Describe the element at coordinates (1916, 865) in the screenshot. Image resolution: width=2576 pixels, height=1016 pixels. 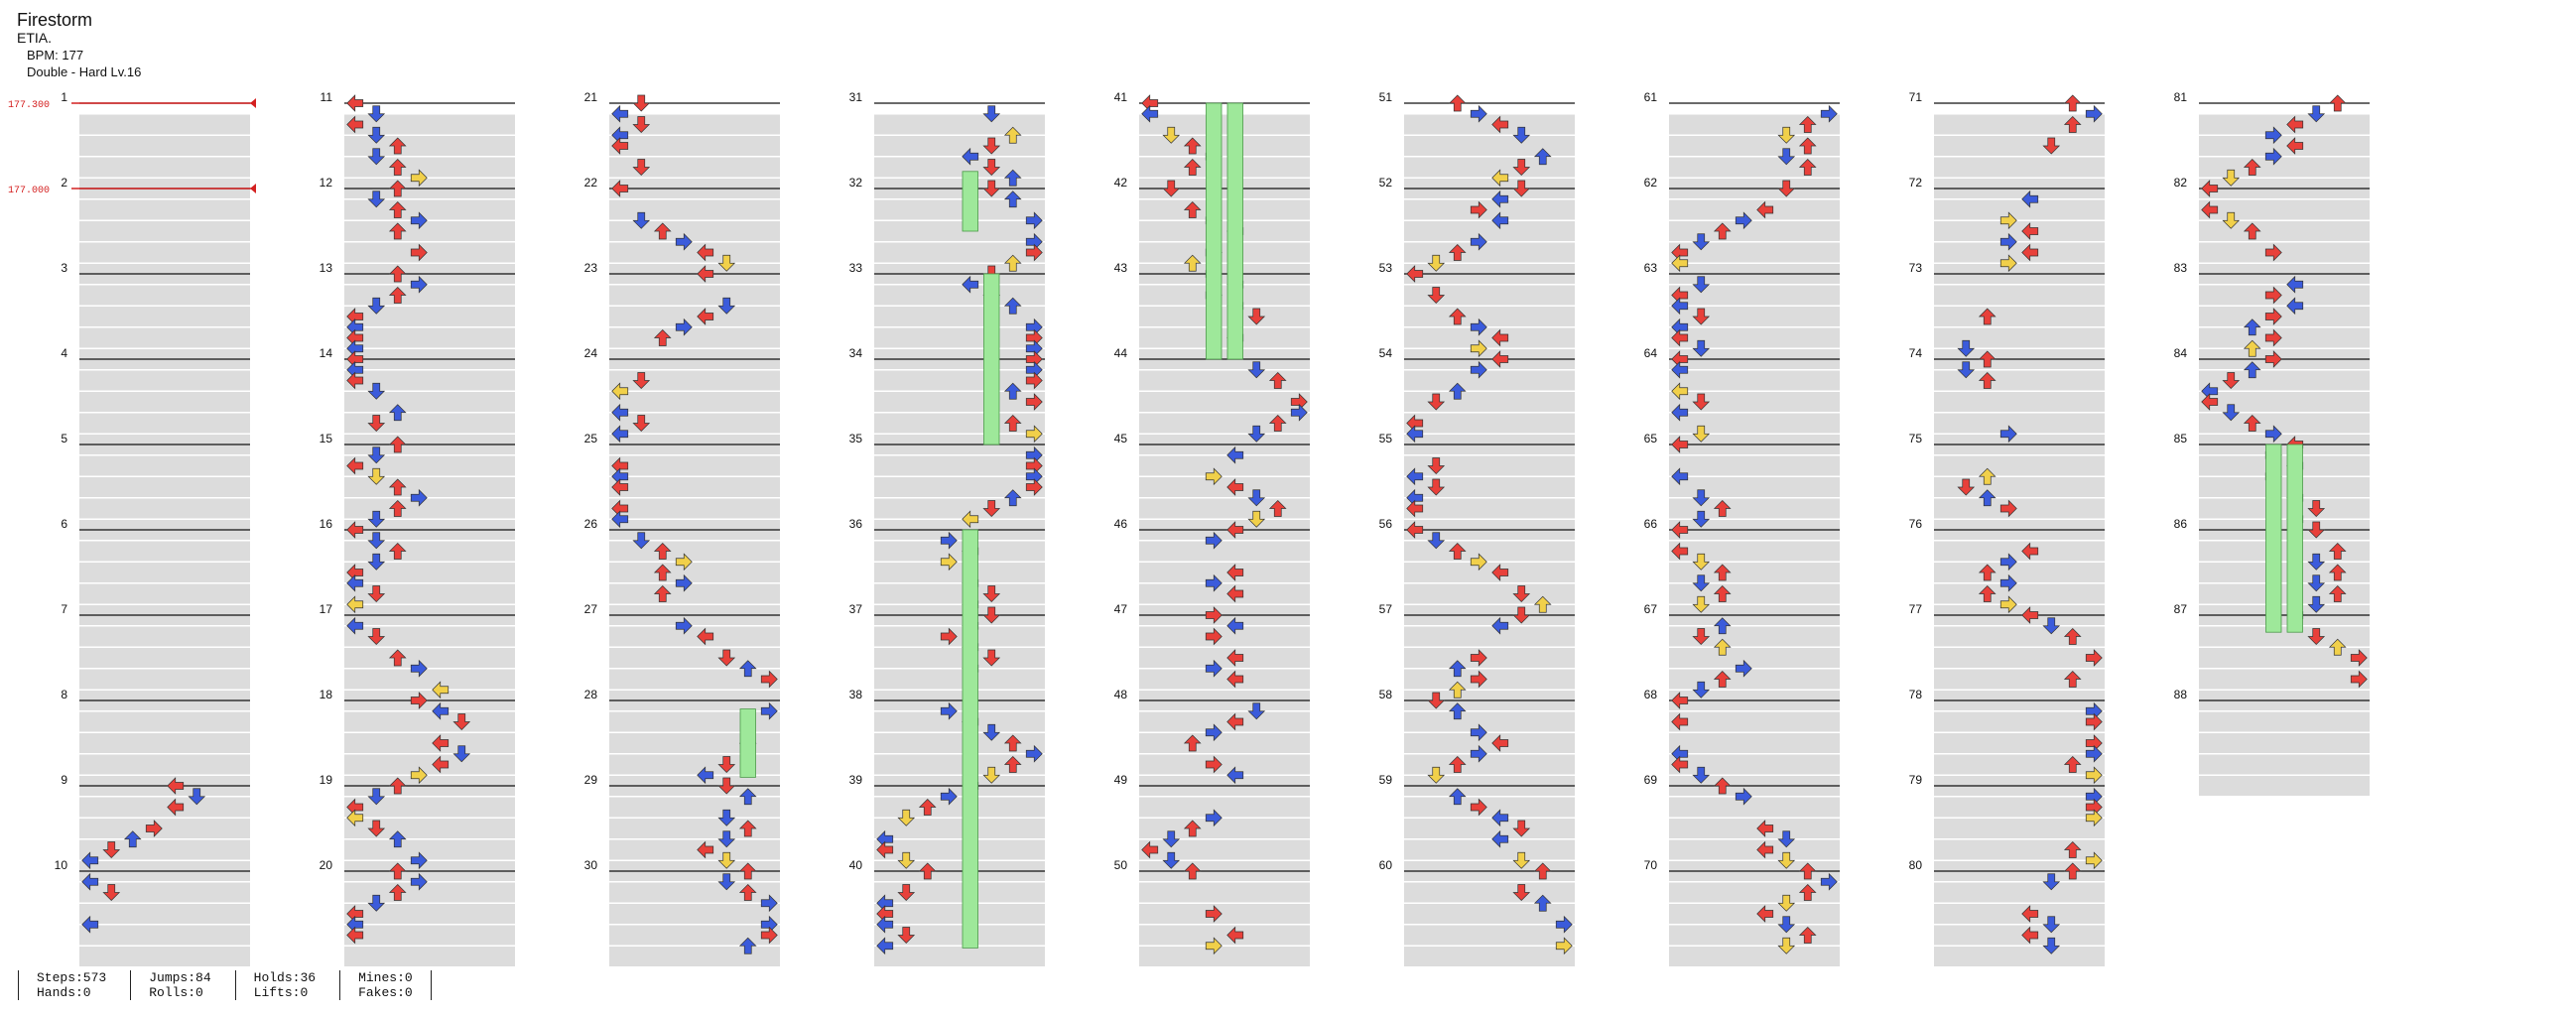
I see `measure-number: 80` at that location.